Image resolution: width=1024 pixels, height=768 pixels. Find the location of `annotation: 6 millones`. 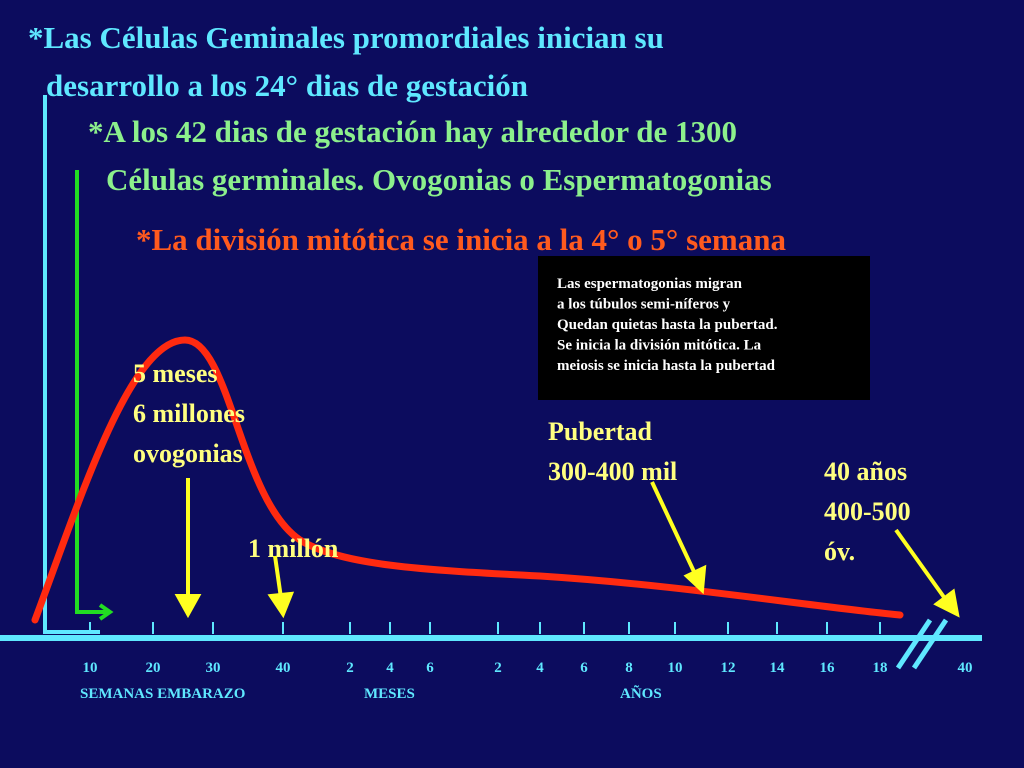

annotation: 6 millones is located at coordinates (189, 413).